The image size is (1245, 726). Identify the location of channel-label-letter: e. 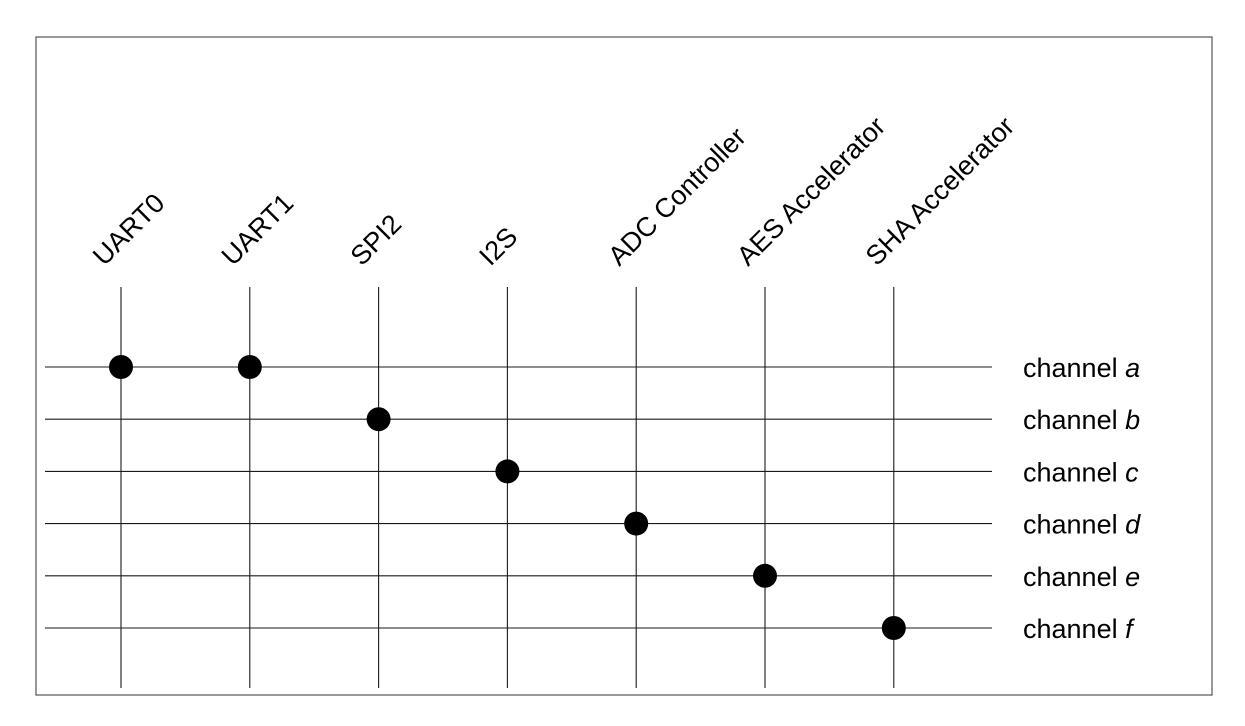
(1132, 577).